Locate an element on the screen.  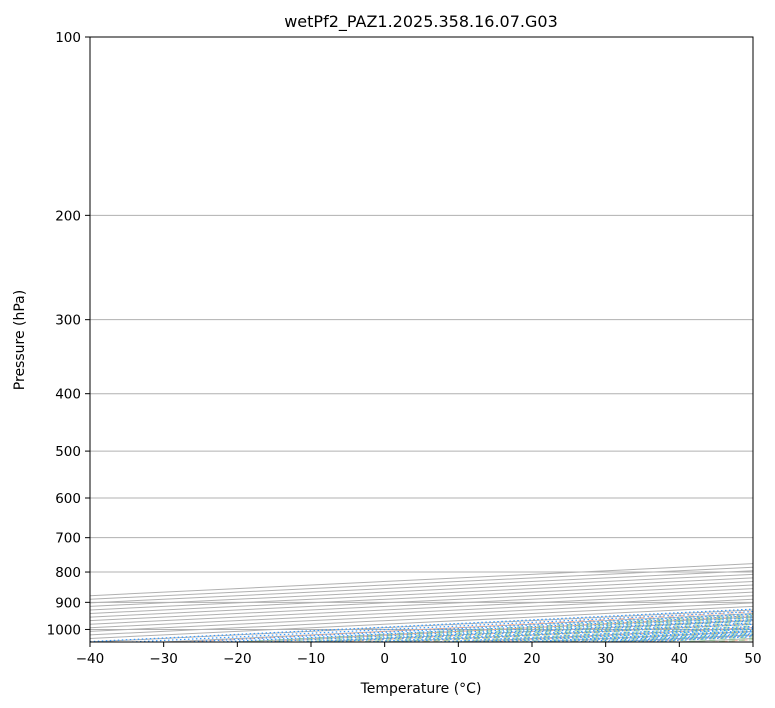
y-axis: 100 200 300 400 500 600 700 800 900 1000 is located at coordinates (68, 334).